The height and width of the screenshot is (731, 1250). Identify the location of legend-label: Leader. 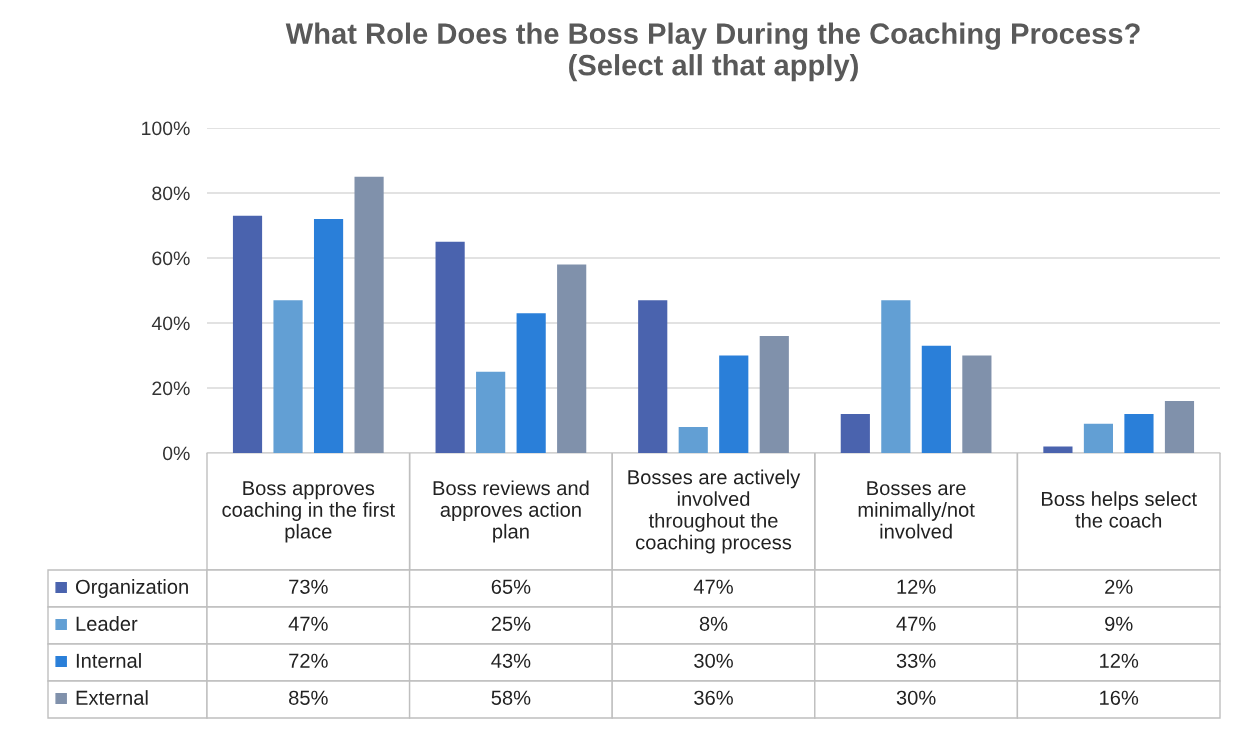
(107, 623).